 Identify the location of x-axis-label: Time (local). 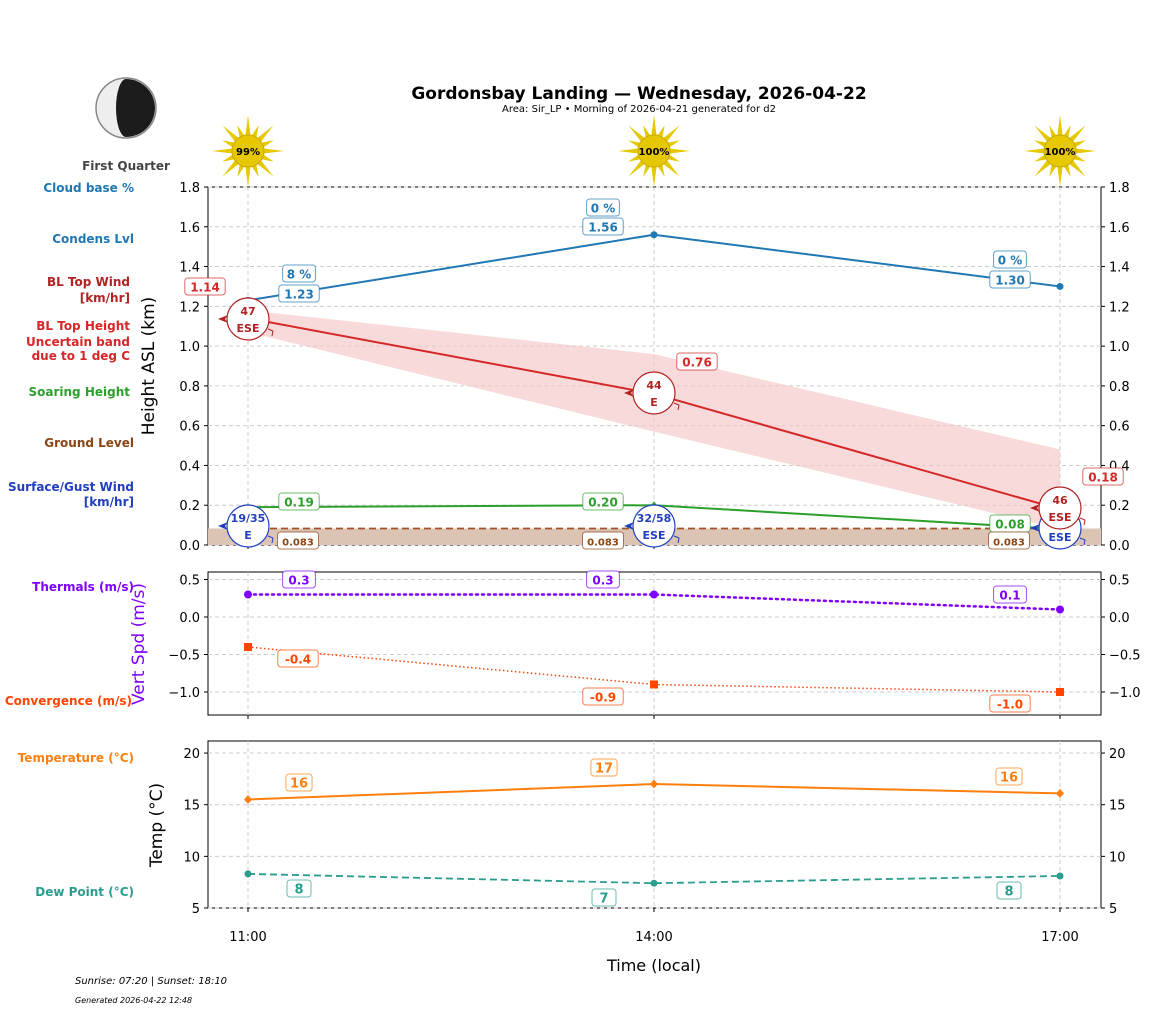
(653, 965).